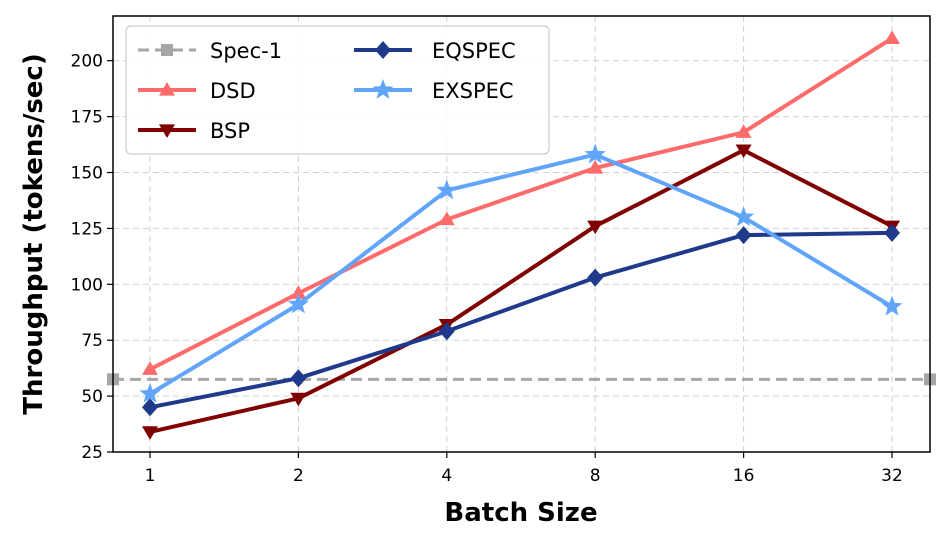 This screenshot has height=544, width=946. I want to click on legend-label-spec-1: Spec-1, so click(246, 51).